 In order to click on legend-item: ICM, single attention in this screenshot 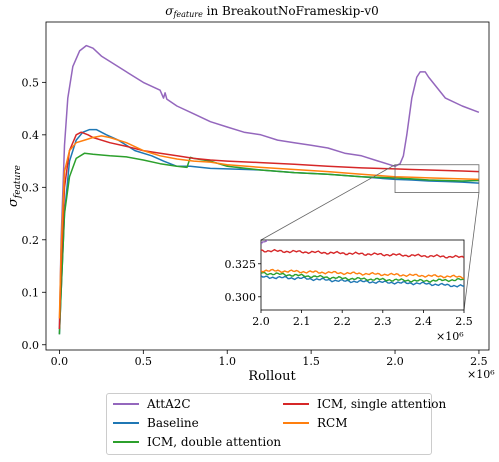, I will do `click(364, 404)`.